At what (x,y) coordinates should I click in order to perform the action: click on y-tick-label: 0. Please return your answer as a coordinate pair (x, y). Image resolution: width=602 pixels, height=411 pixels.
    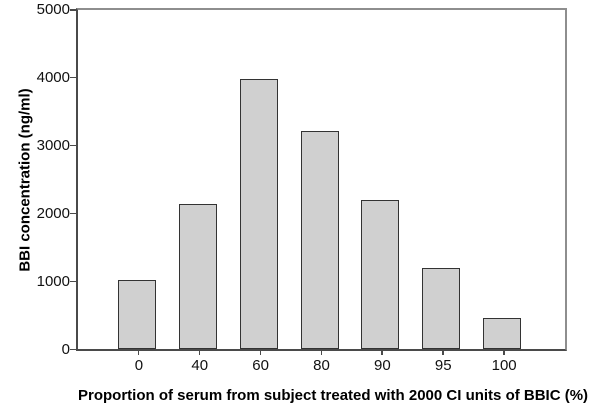
    Looking at the image, I should click on (65, 349).